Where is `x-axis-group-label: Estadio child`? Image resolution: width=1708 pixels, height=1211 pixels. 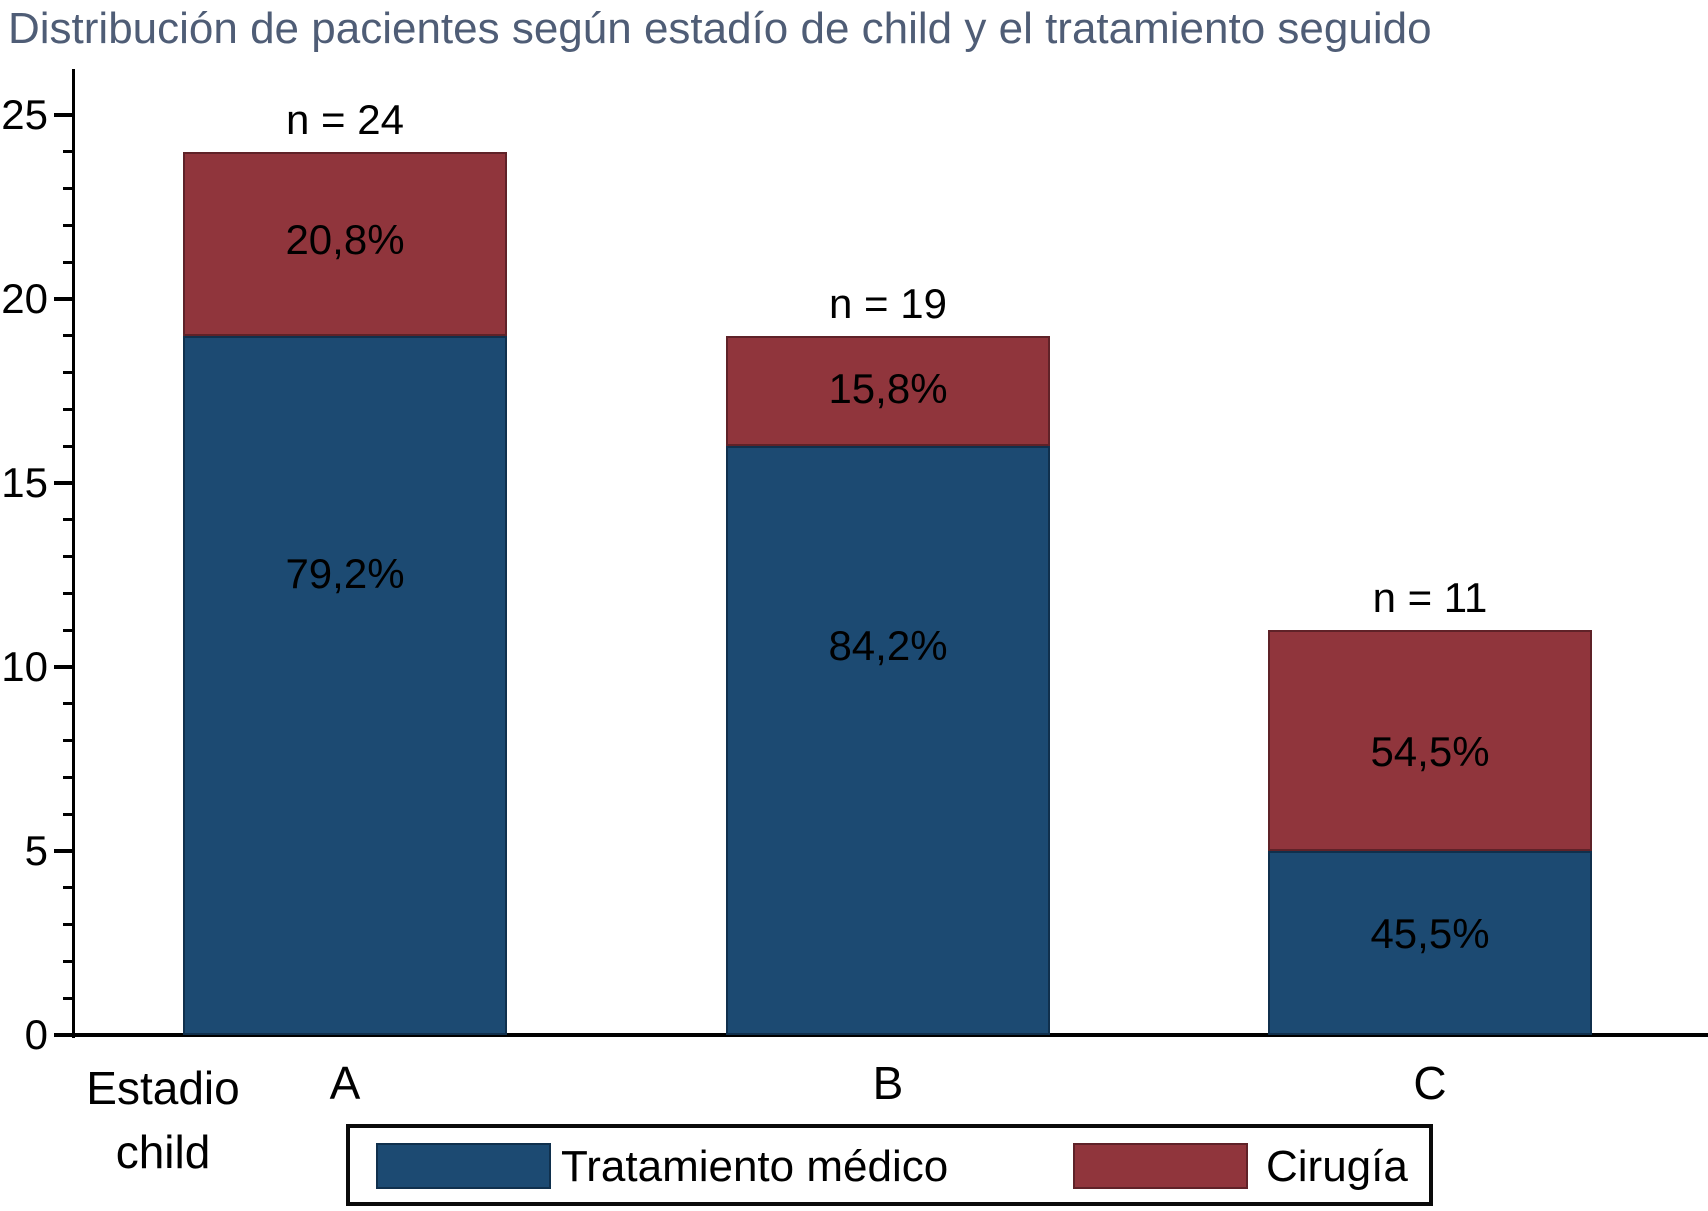 x-axis-group-label: Estadio child is located at coordinates (163, 1120).